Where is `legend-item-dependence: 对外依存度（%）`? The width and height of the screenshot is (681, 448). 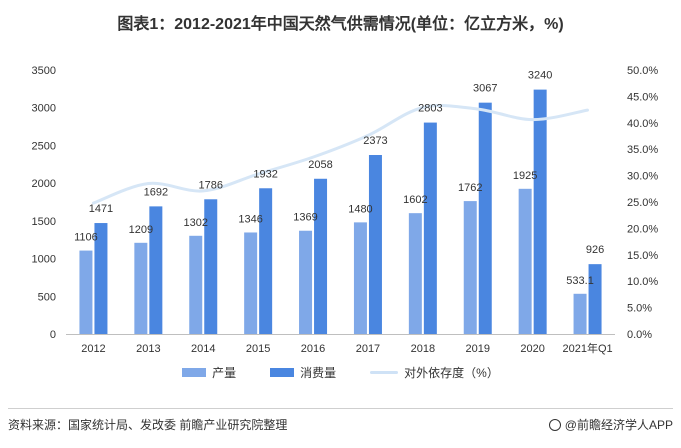
legend-item-dependence: 对外依存度（%） is located at coordinates (434, 372).